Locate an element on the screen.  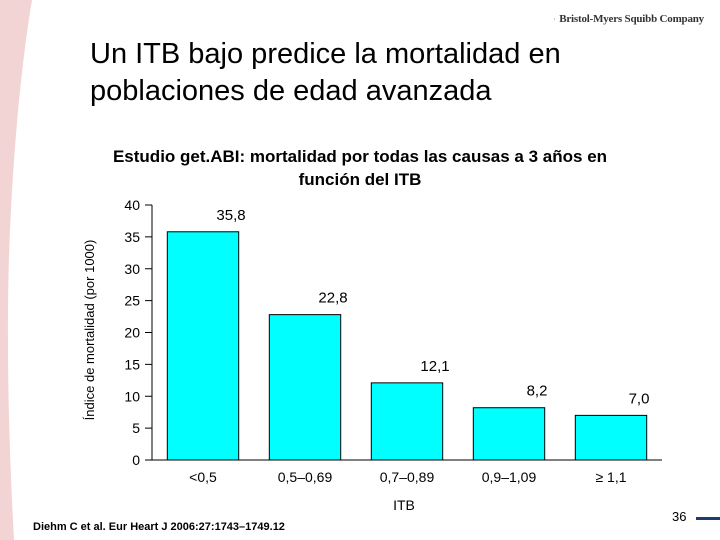
y-tick-label: 5 is located at coordinates (136, 428).